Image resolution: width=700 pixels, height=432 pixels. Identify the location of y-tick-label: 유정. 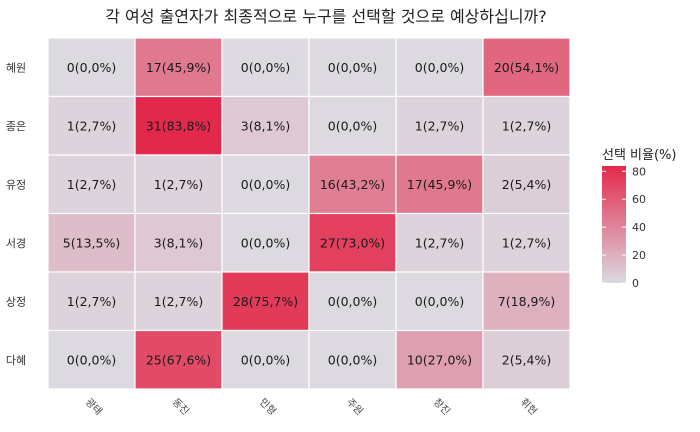
(16, 184).